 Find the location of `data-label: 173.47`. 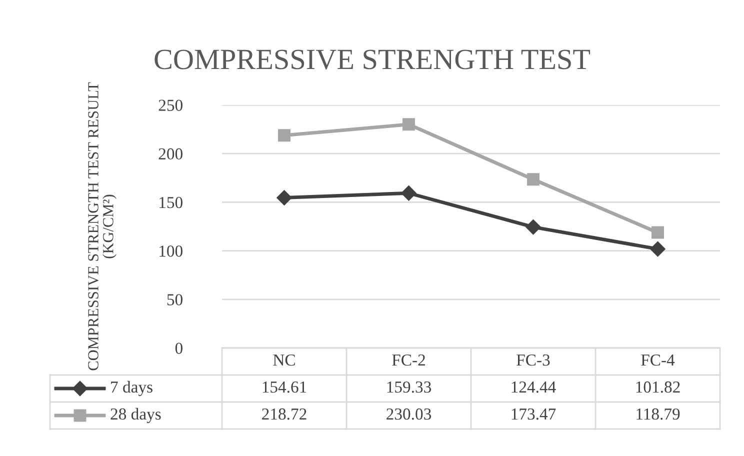

data-label: 173.47 is located at coordinates (534, 414).